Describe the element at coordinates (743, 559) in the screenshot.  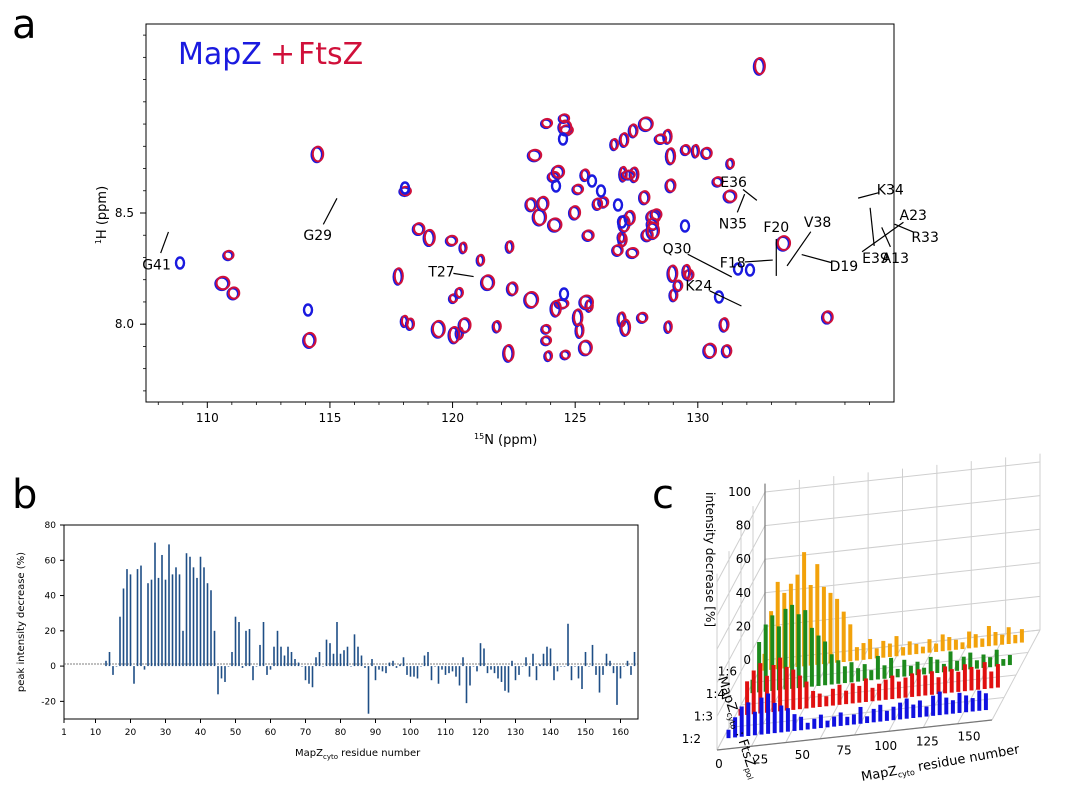
I see `3d-z-tick-label: 60` at that location.